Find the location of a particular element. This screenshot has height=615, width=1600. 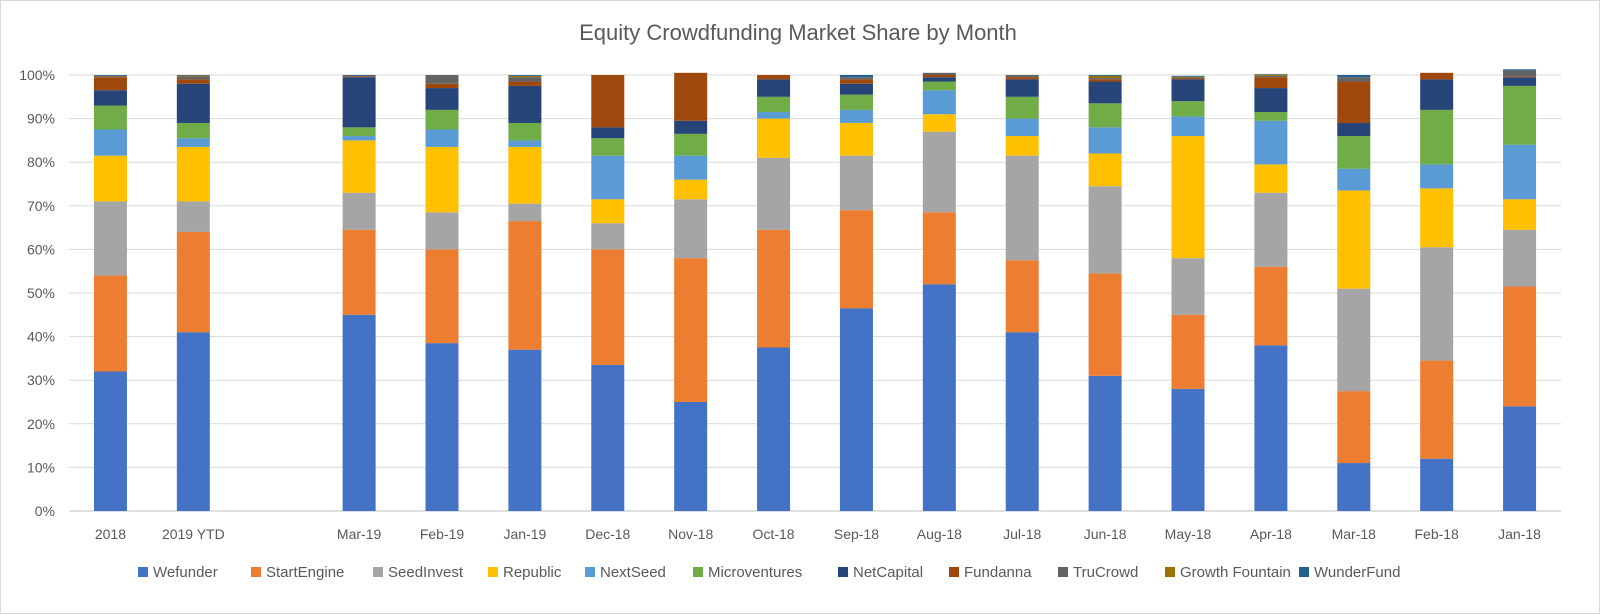

x-tick-label: Feb-18 is located at coordinates (1436, 534).